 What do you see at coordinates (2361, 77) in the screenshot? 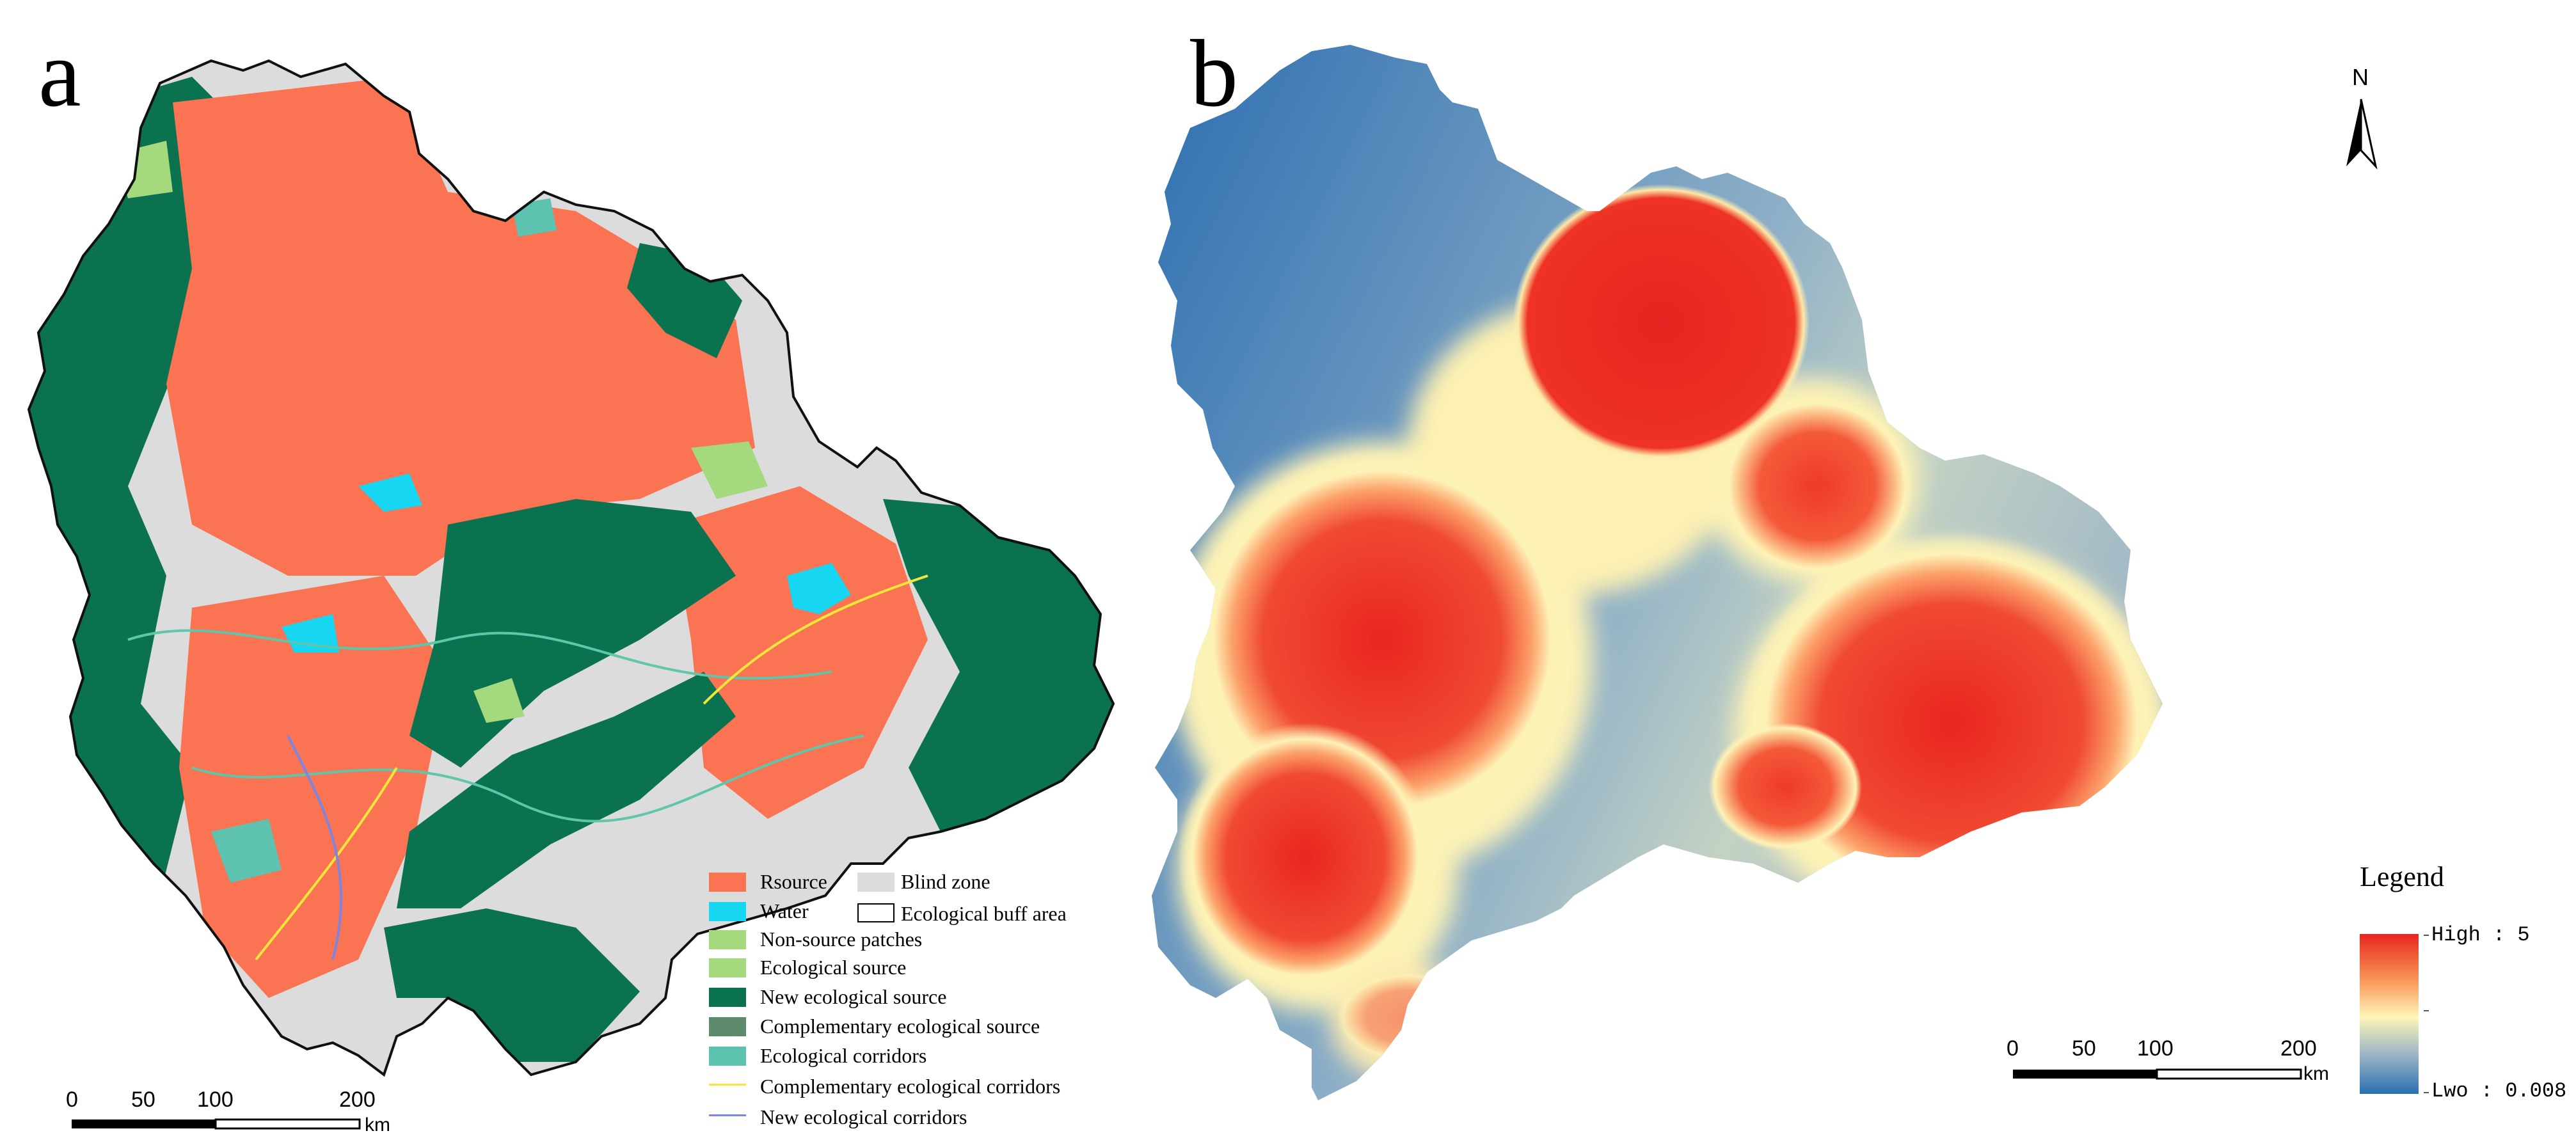
I see `north-arrow-label: N` at bounding box center [2361, 77].